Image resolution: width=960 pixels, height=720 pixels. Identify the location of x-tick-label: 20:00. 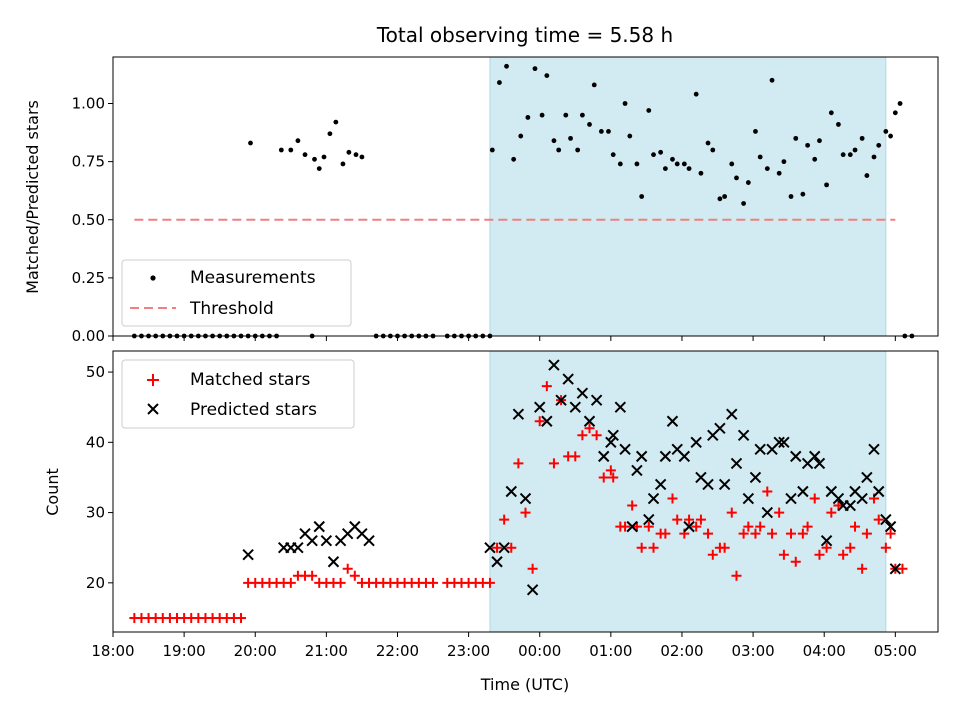
(255, 651).